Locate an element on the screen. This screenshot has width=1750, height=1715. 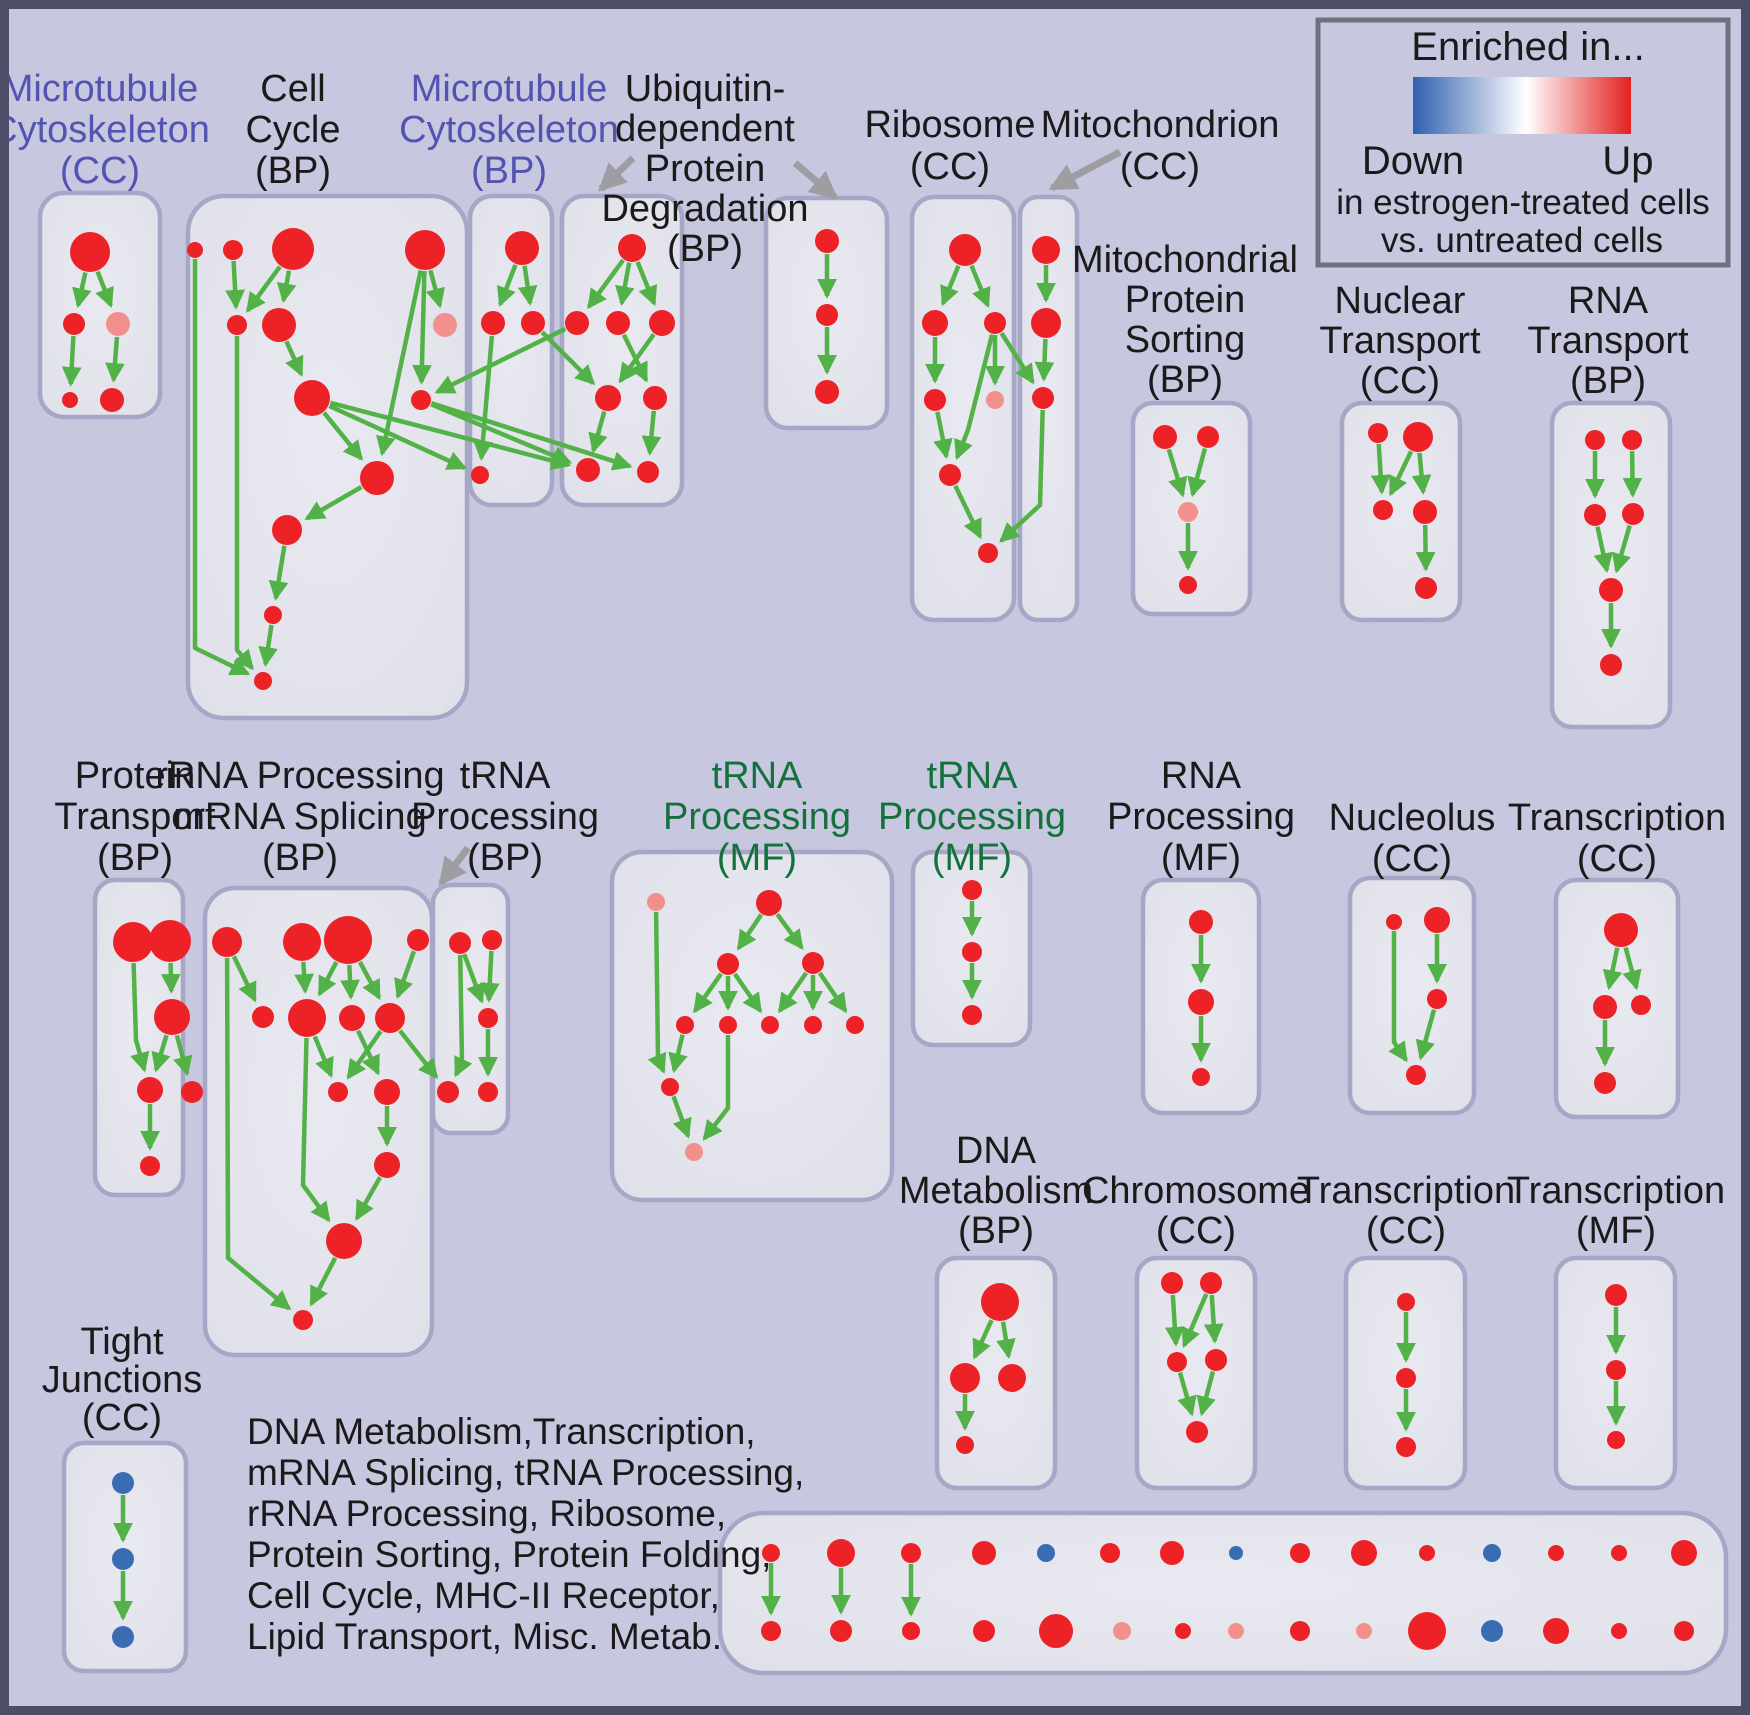
edge-dm1-dm2 is located at coordinates (983, 1339).